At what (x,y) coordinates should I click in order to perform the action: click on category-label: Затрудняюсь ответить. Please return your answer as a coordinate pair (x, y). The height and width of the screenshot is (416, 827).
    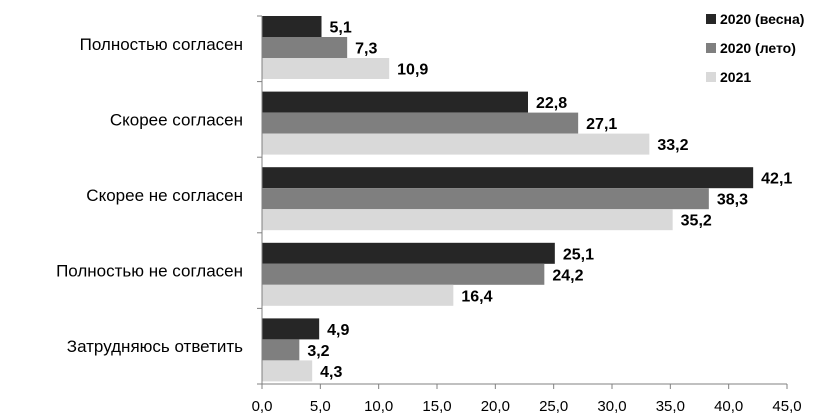
    Looking at the image, I should click on (155, 346).